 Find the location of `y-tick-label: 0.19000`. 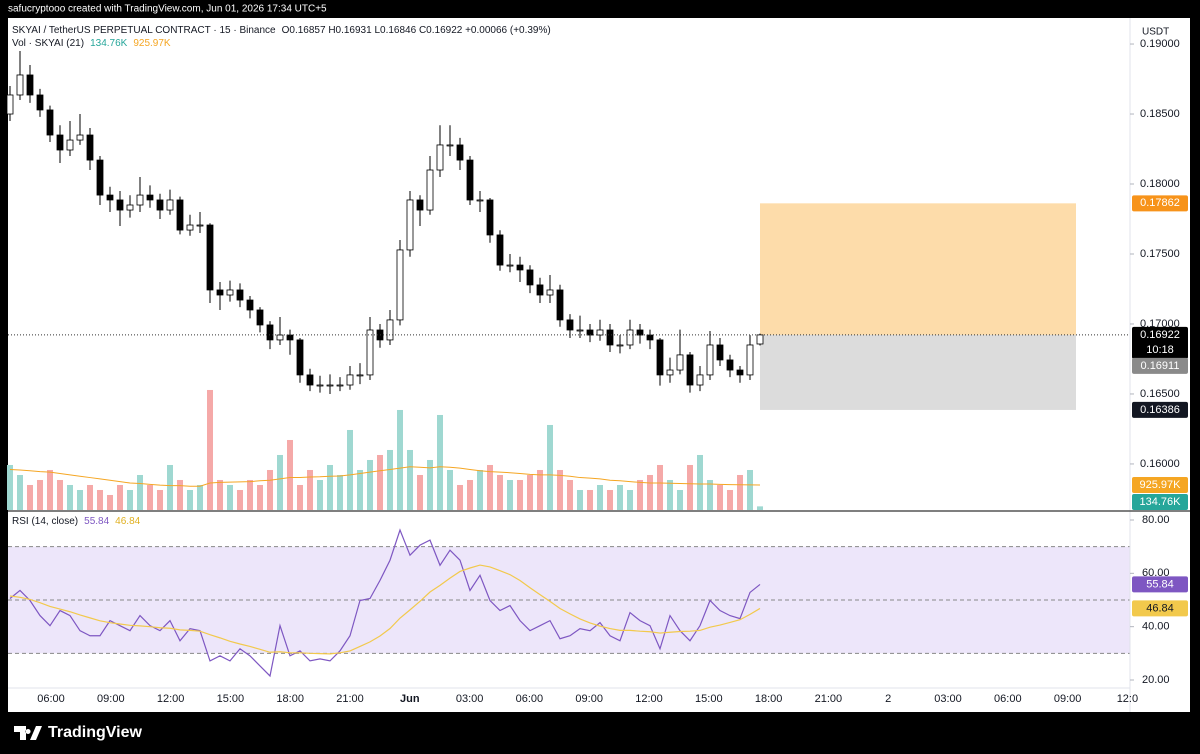

y-tick-label: 0.19000 is located at coordinates (1160, 44).